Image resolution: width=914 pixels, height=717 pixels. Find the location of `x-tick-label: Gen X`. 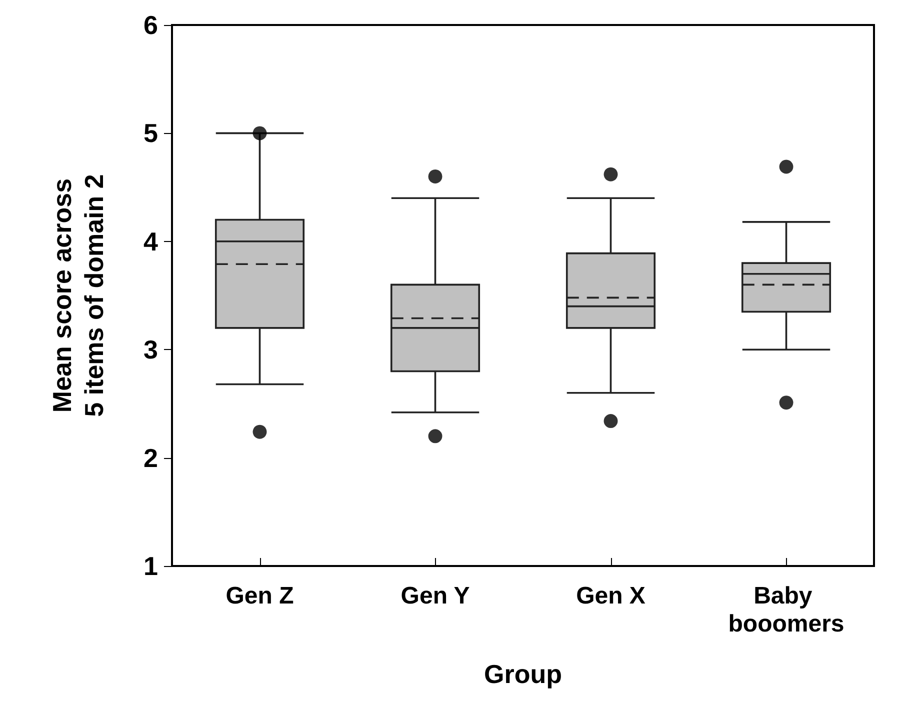

x-tick-label: Gen X is located at coordinates (611, 596).